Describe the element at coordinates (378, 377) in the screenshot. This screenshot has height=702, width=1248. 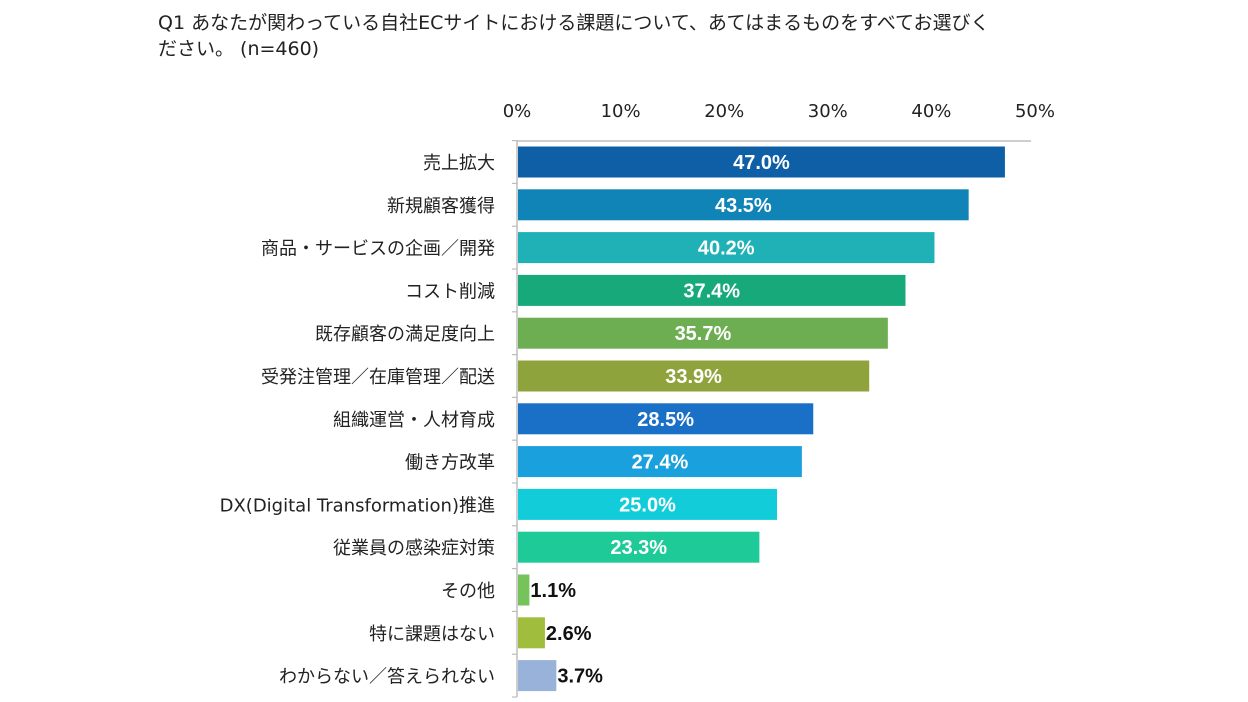
I see `category-label: 受発注管理／在庫管理／配送` at that location.